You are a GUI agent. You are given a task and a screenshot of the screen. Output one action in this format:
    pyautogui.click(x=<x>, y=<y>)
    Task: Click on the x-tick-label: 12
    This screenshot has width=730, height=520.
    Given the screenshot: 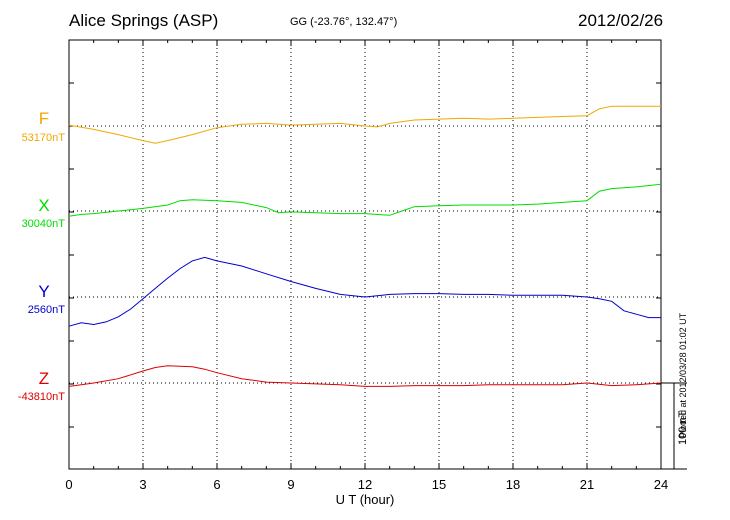 What is the action you would take?
    pyautogui.click(x=365, y=484)
    